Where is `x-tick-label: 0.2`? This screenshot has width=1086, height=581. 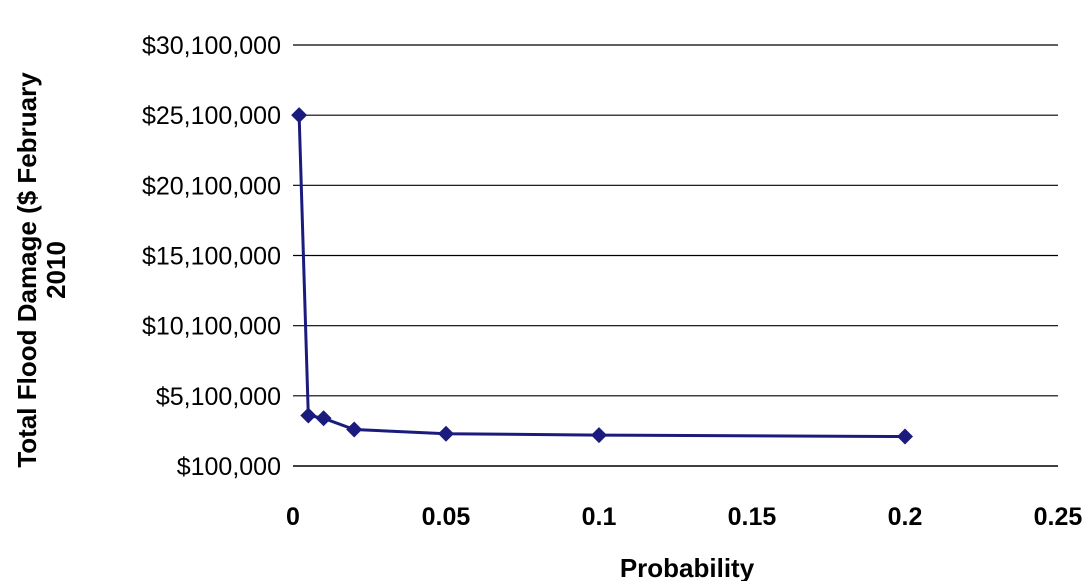
x-tick-label: 0.2 is located at coordinates (905, 517).